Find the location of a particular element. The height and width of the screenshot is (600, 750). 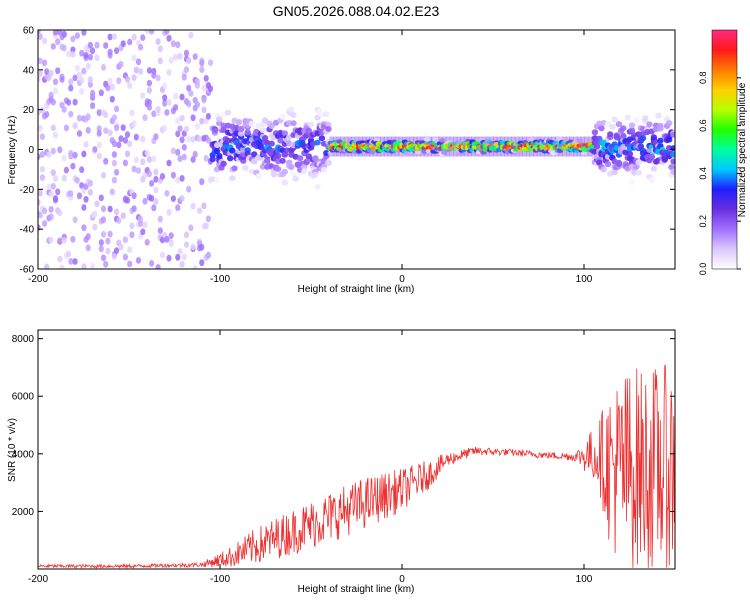

snr-xtick-label: 0 is located at coordinates (402, 579).